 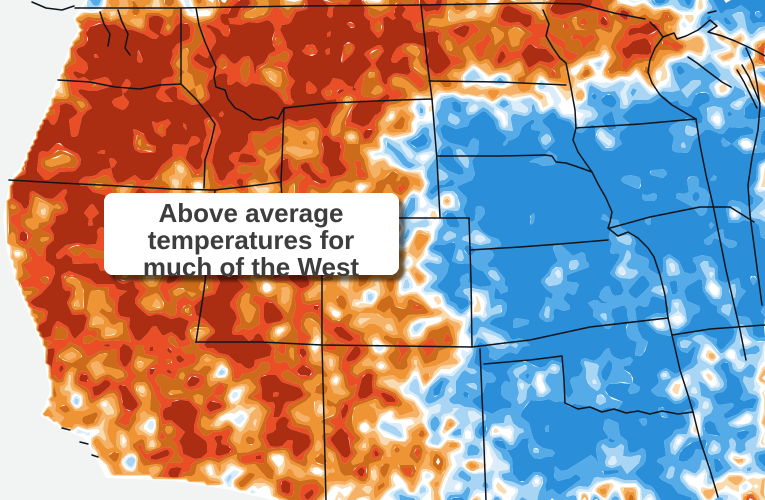 I want to click on svg-text: temperatures for, so click(x=251, y=240).